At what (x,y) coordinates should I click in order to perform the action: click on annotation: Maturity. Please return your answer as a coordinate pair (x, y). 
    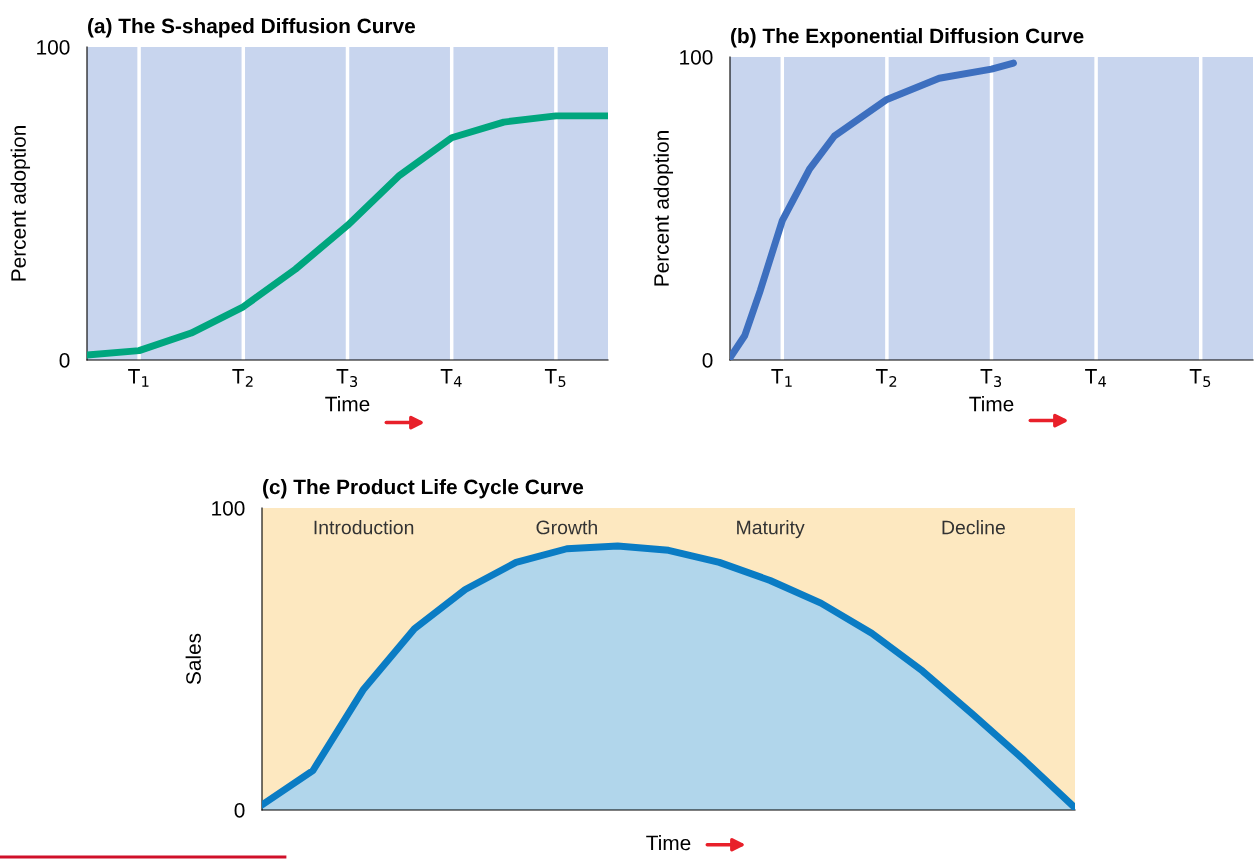
    Looking at the image, I should click on (771, 529).